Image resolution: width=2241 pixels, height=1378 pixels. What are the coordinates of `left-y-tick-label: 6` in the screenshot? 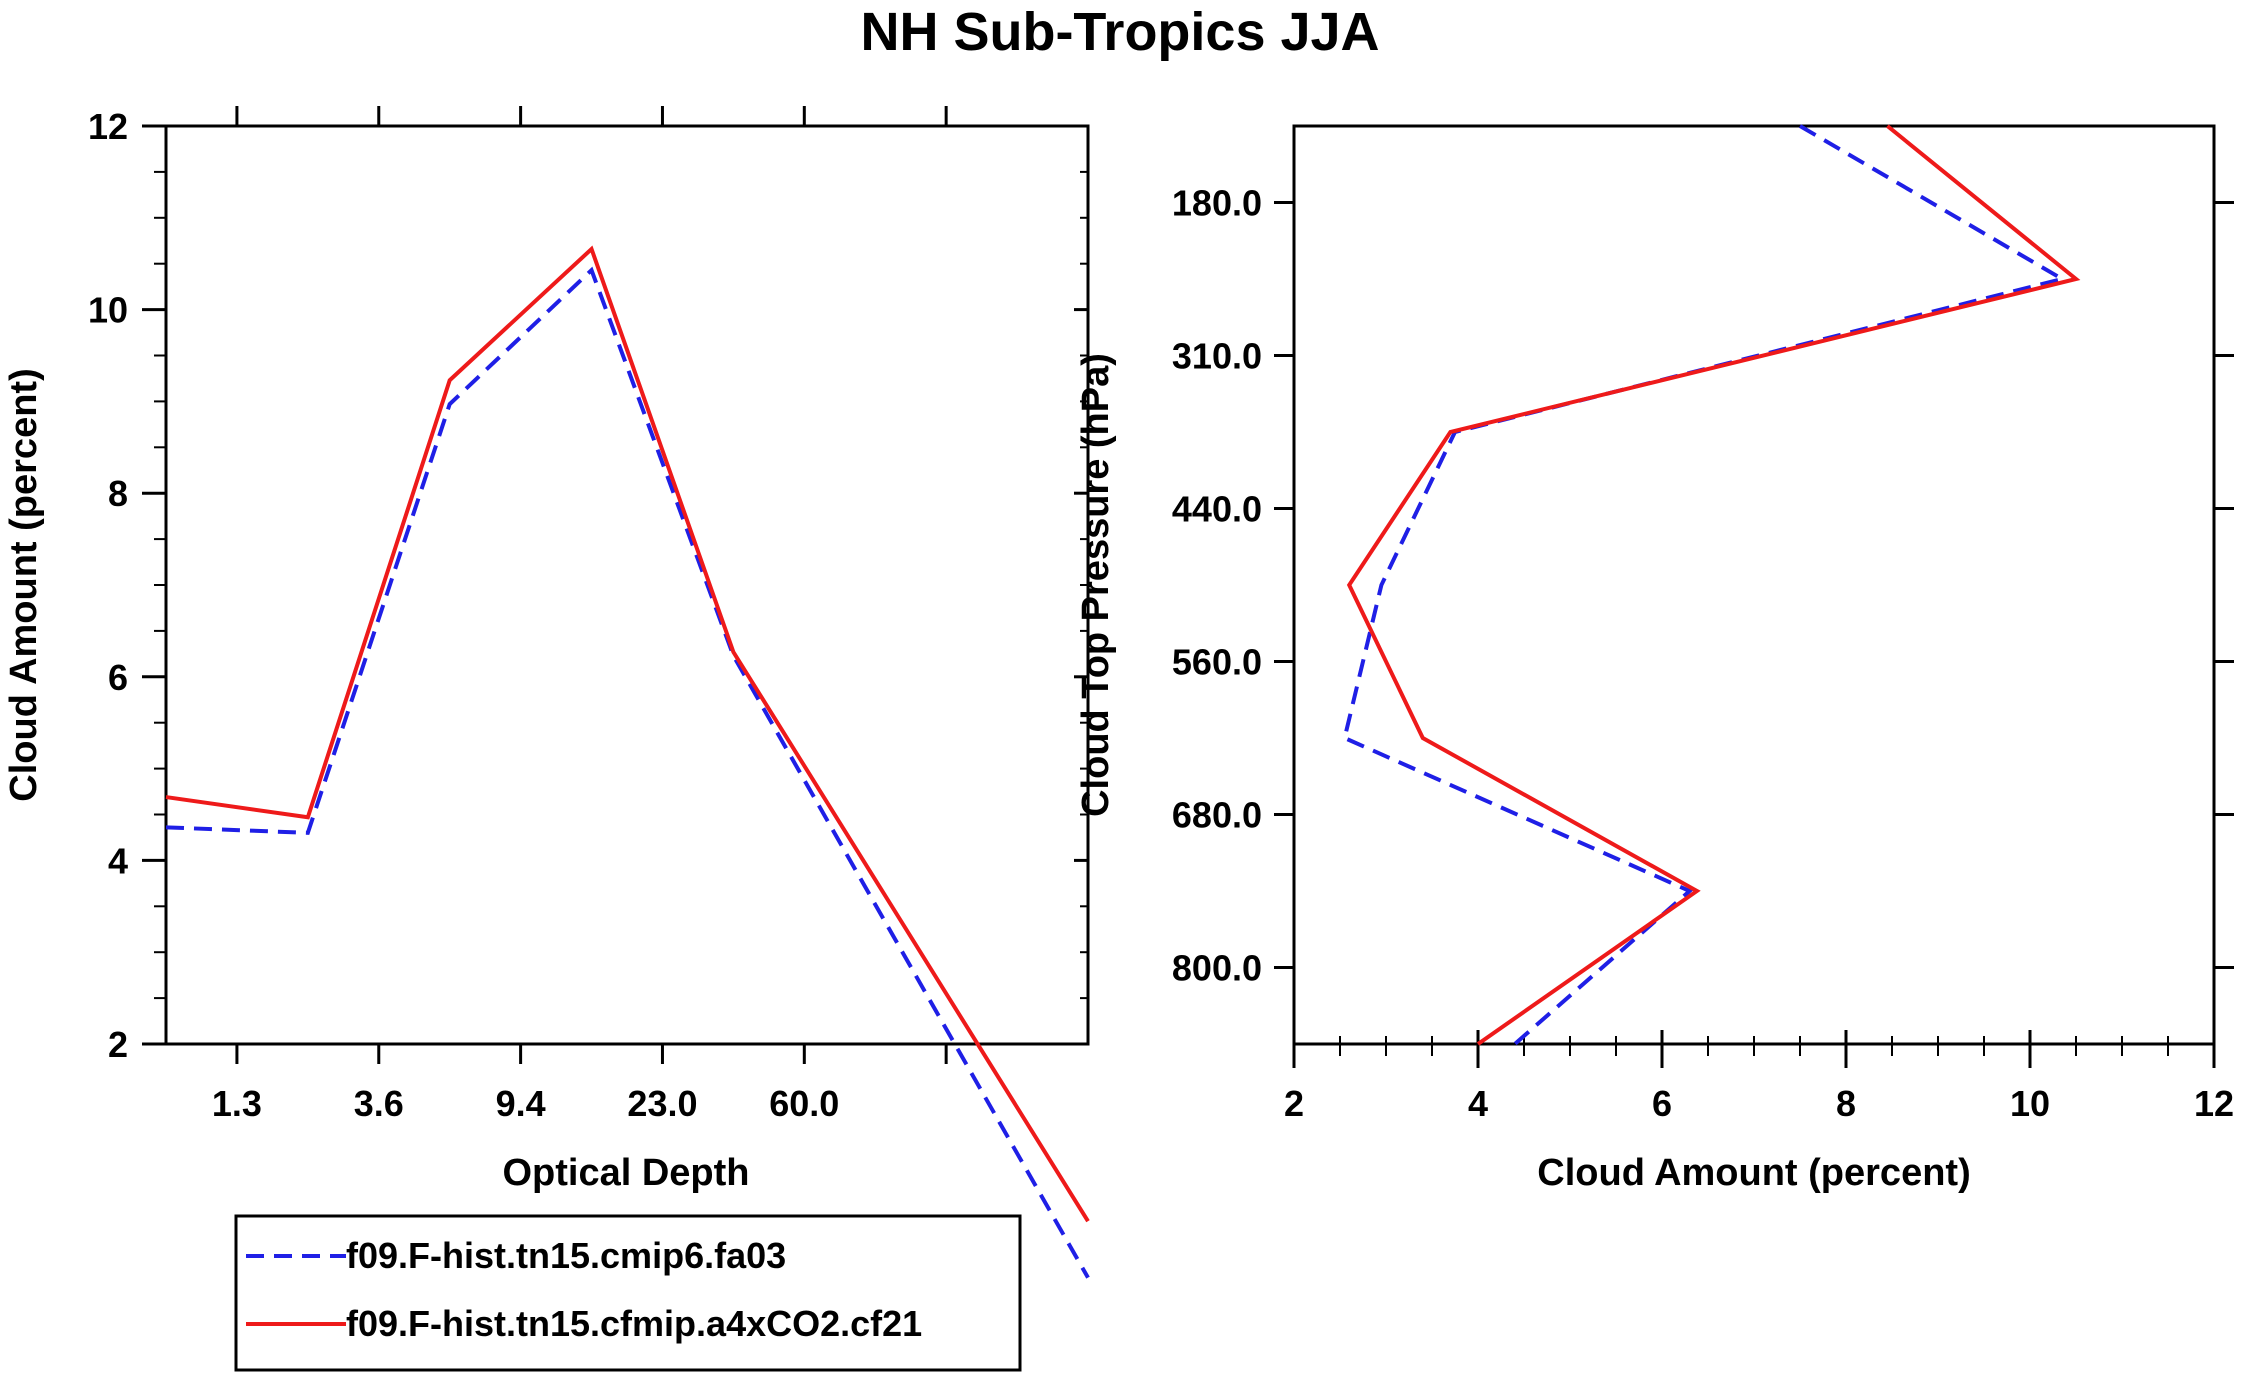 It's located at (118, 677).